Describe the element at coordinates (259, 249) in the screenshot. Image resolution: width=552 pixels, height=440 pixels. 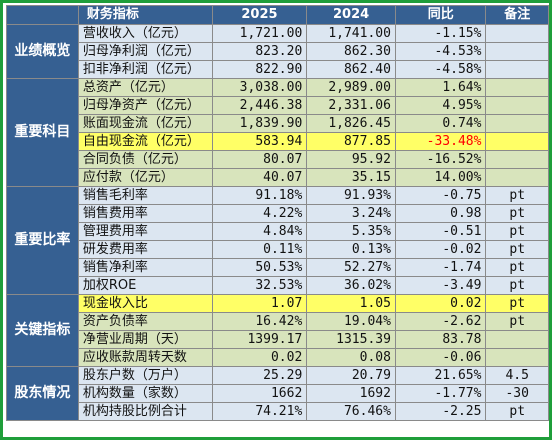
I see `value-2025: 0.11%` at that location.